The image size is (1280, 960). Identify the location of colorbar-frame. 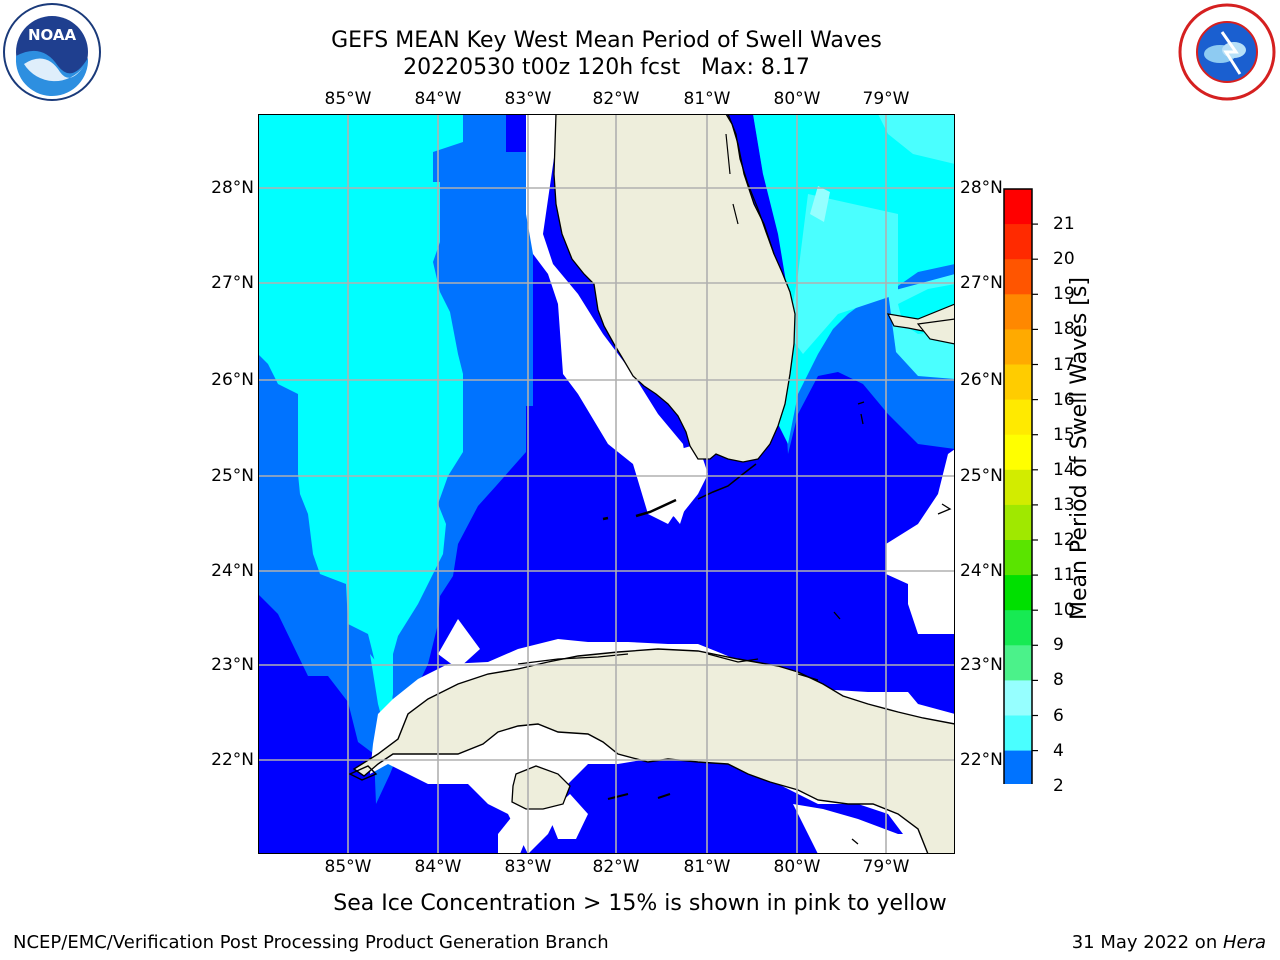
(1018, 486).